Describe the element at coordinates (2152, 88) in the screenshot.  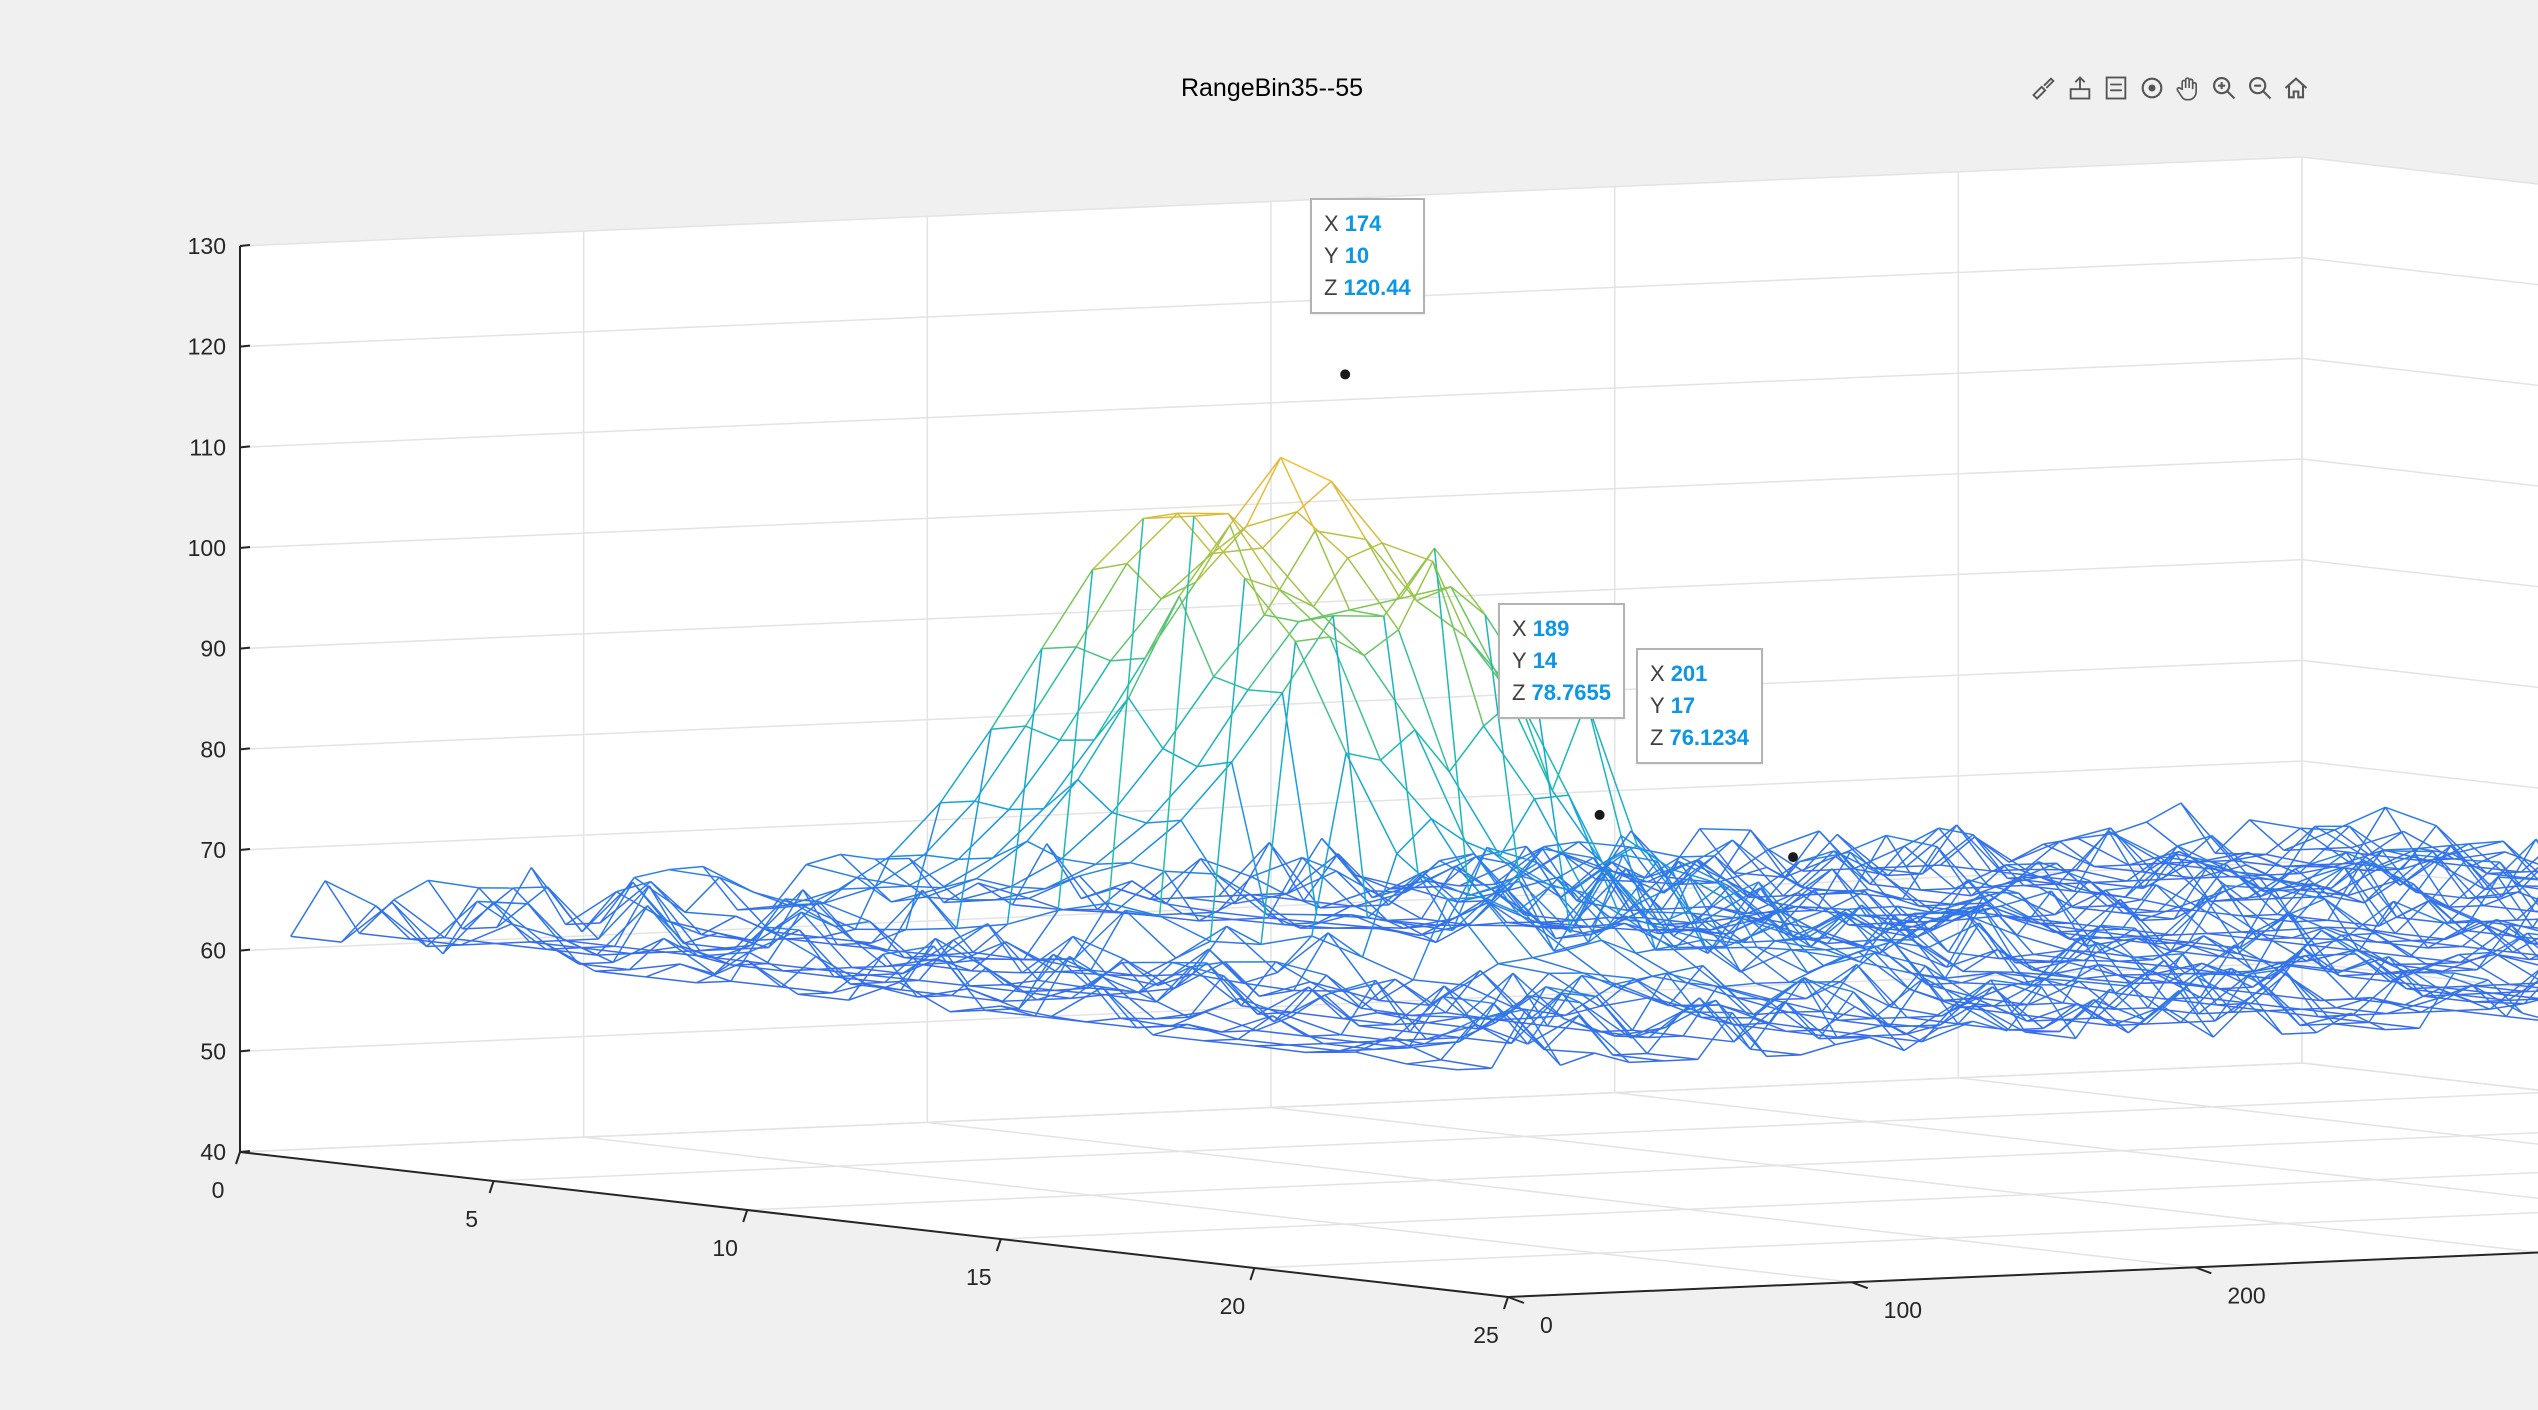
I see `rotate-icon` at that location.